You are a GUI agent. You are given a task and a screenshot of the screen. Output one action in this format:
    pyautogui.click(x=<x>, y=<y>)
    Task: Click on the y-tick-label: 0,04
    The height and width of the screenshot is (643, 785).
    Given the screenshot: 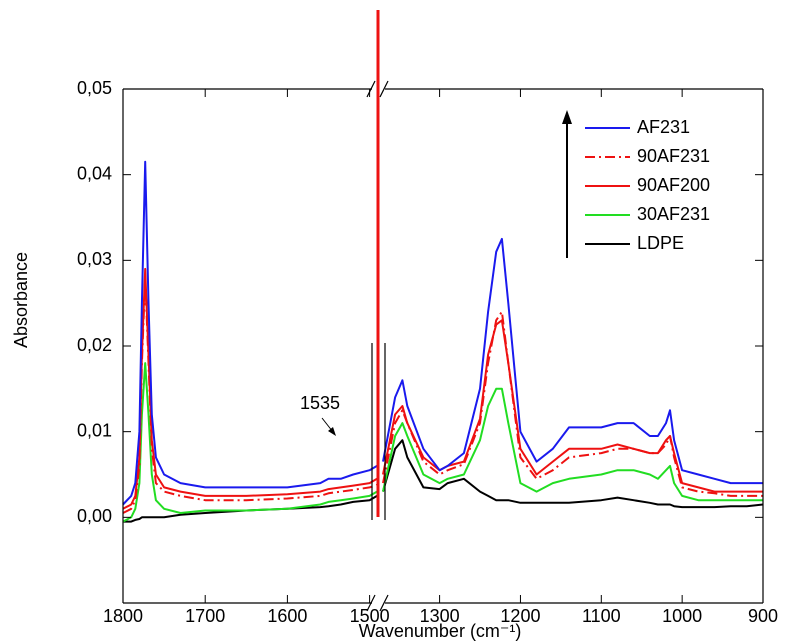 What is the action you would take?
    pyautogui.click(x=94, y=173)
    